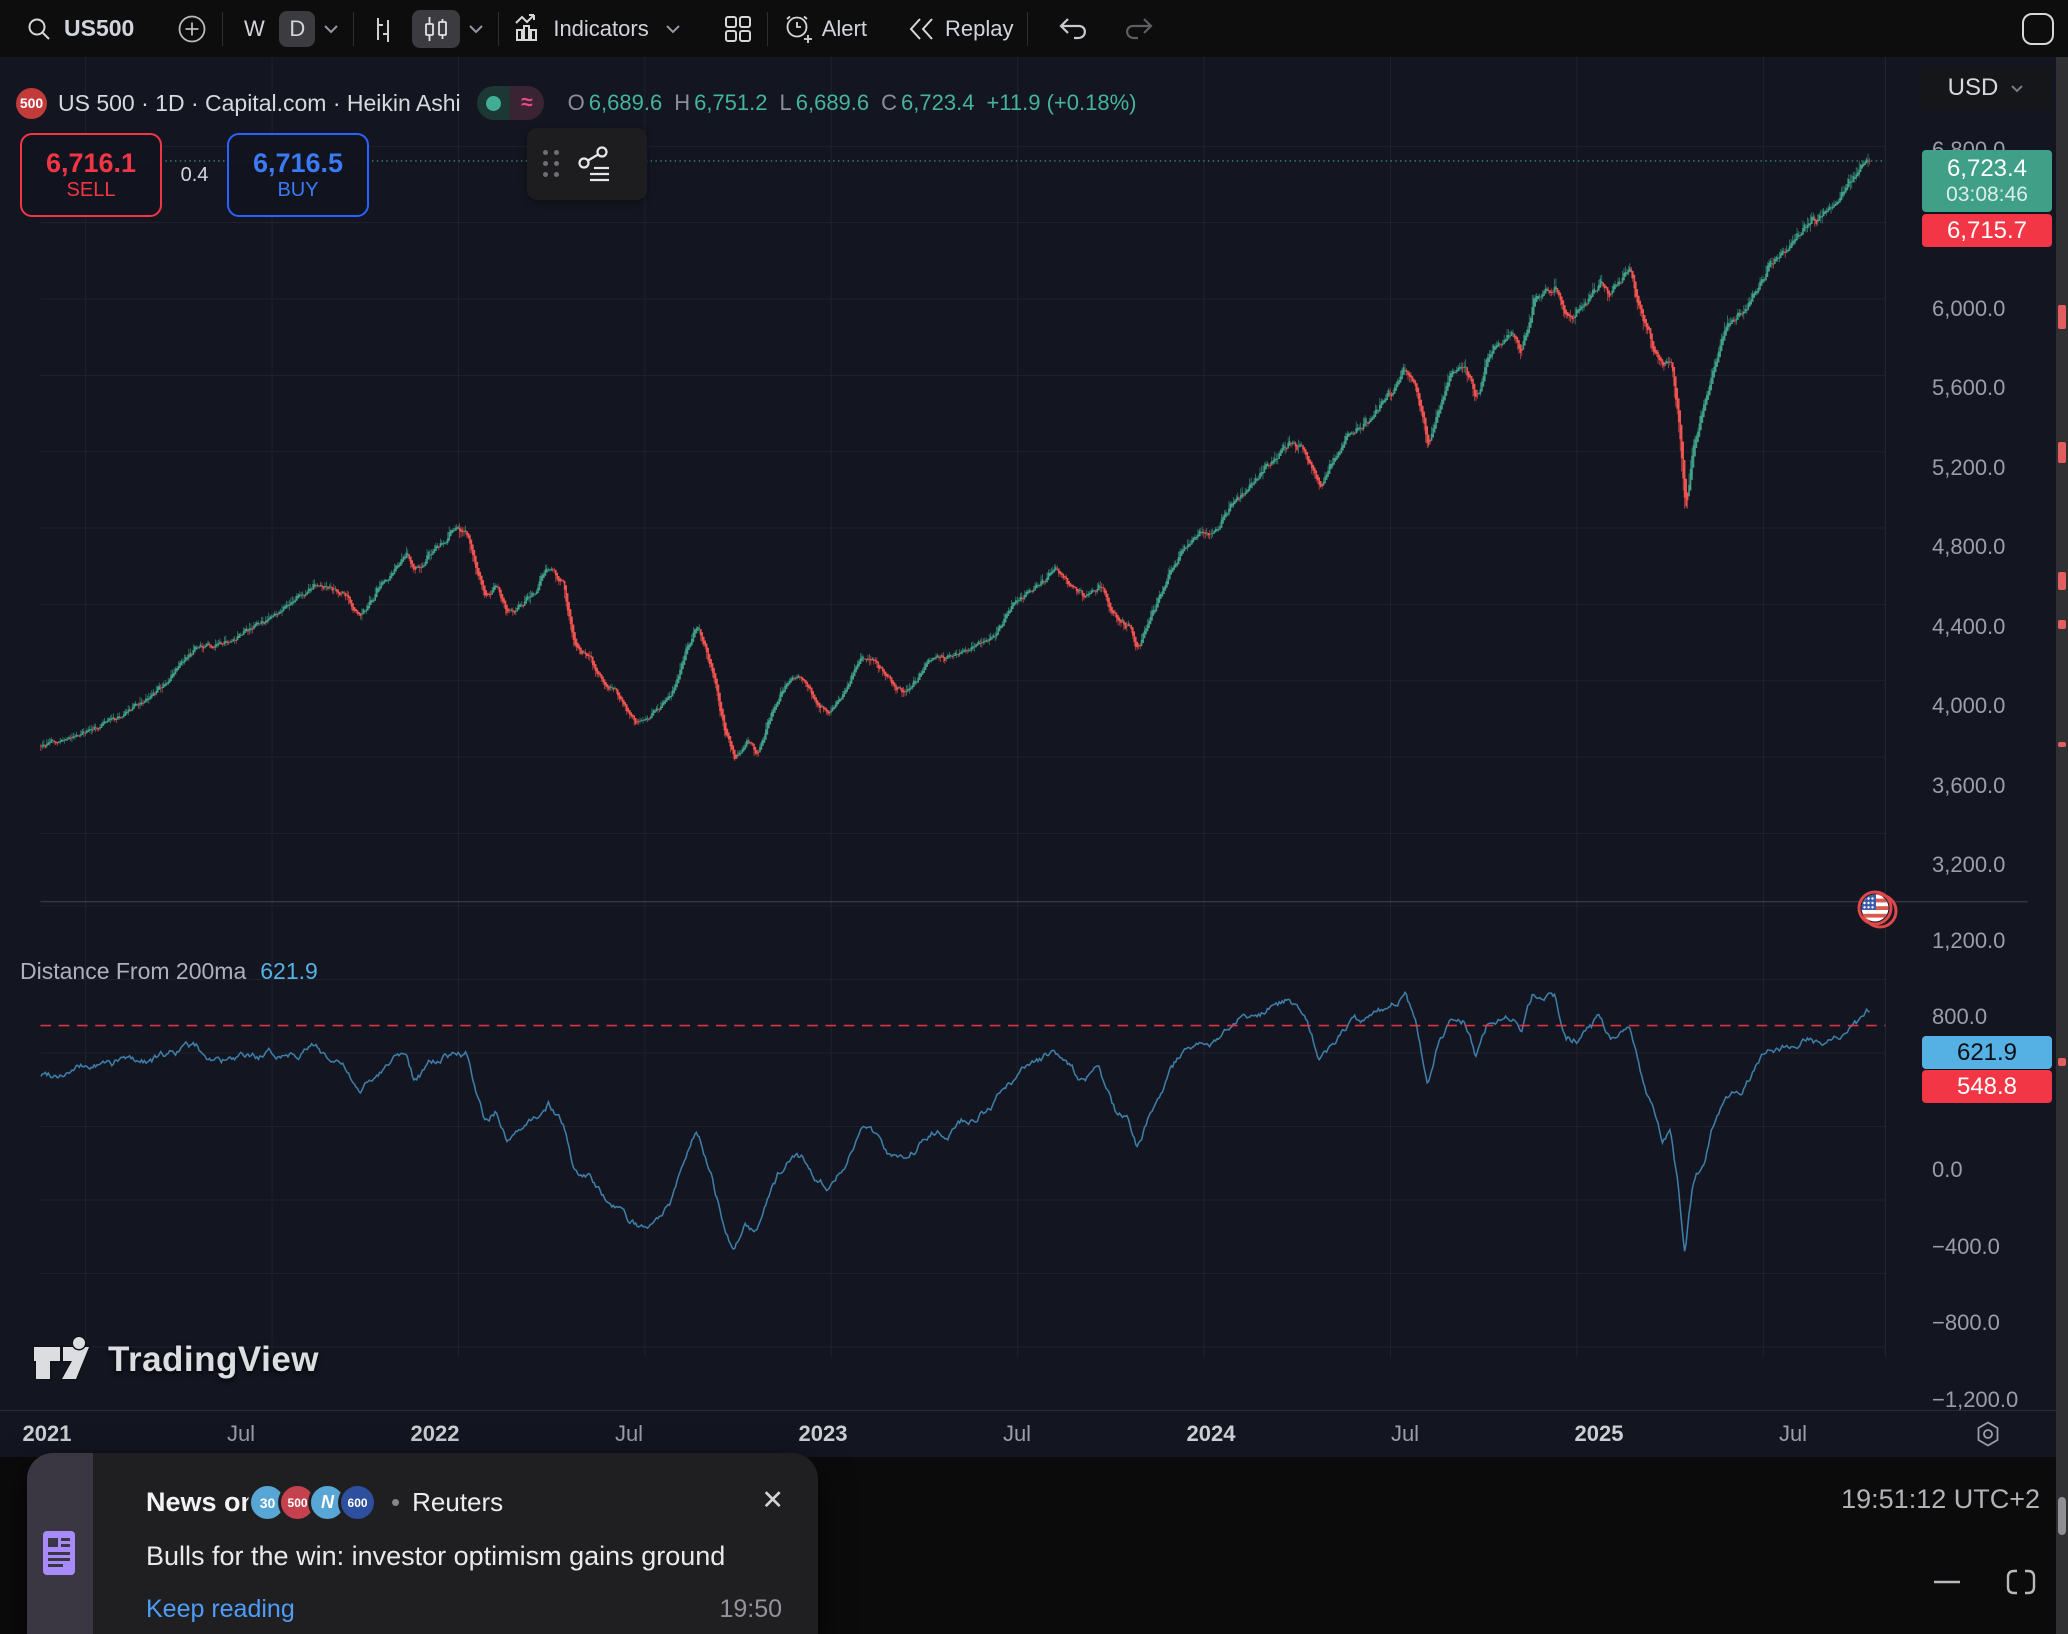 Image resolution: width=2068 pixels, height=1634 pixels. What do you see at coordinates (1969, 467) in the screenshot?
I see `axis-label: 5,200.0` at bounding box center [1969, 467].